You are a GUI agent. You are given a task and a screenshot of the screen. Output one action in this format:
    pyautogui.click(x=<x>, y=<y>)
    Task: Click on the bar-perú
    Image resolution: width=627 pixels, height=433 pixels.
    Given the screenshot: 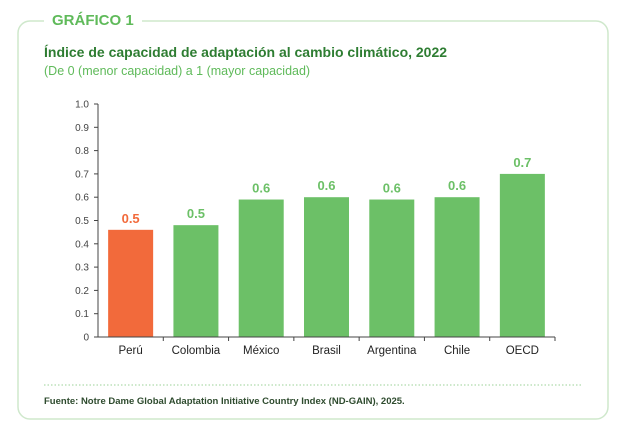 What is the action you would take?
    pyautogui.click(x=131, y=283)
    